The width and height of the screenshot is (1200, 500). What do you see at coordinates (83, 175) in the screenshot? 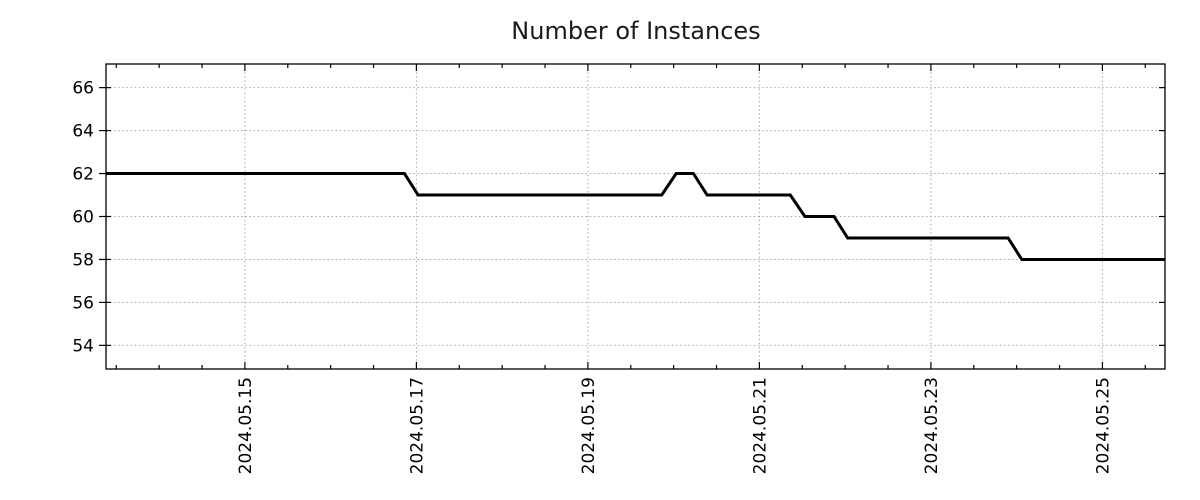
I see `y-tick-label: 62` at bounding box center [83, 175].